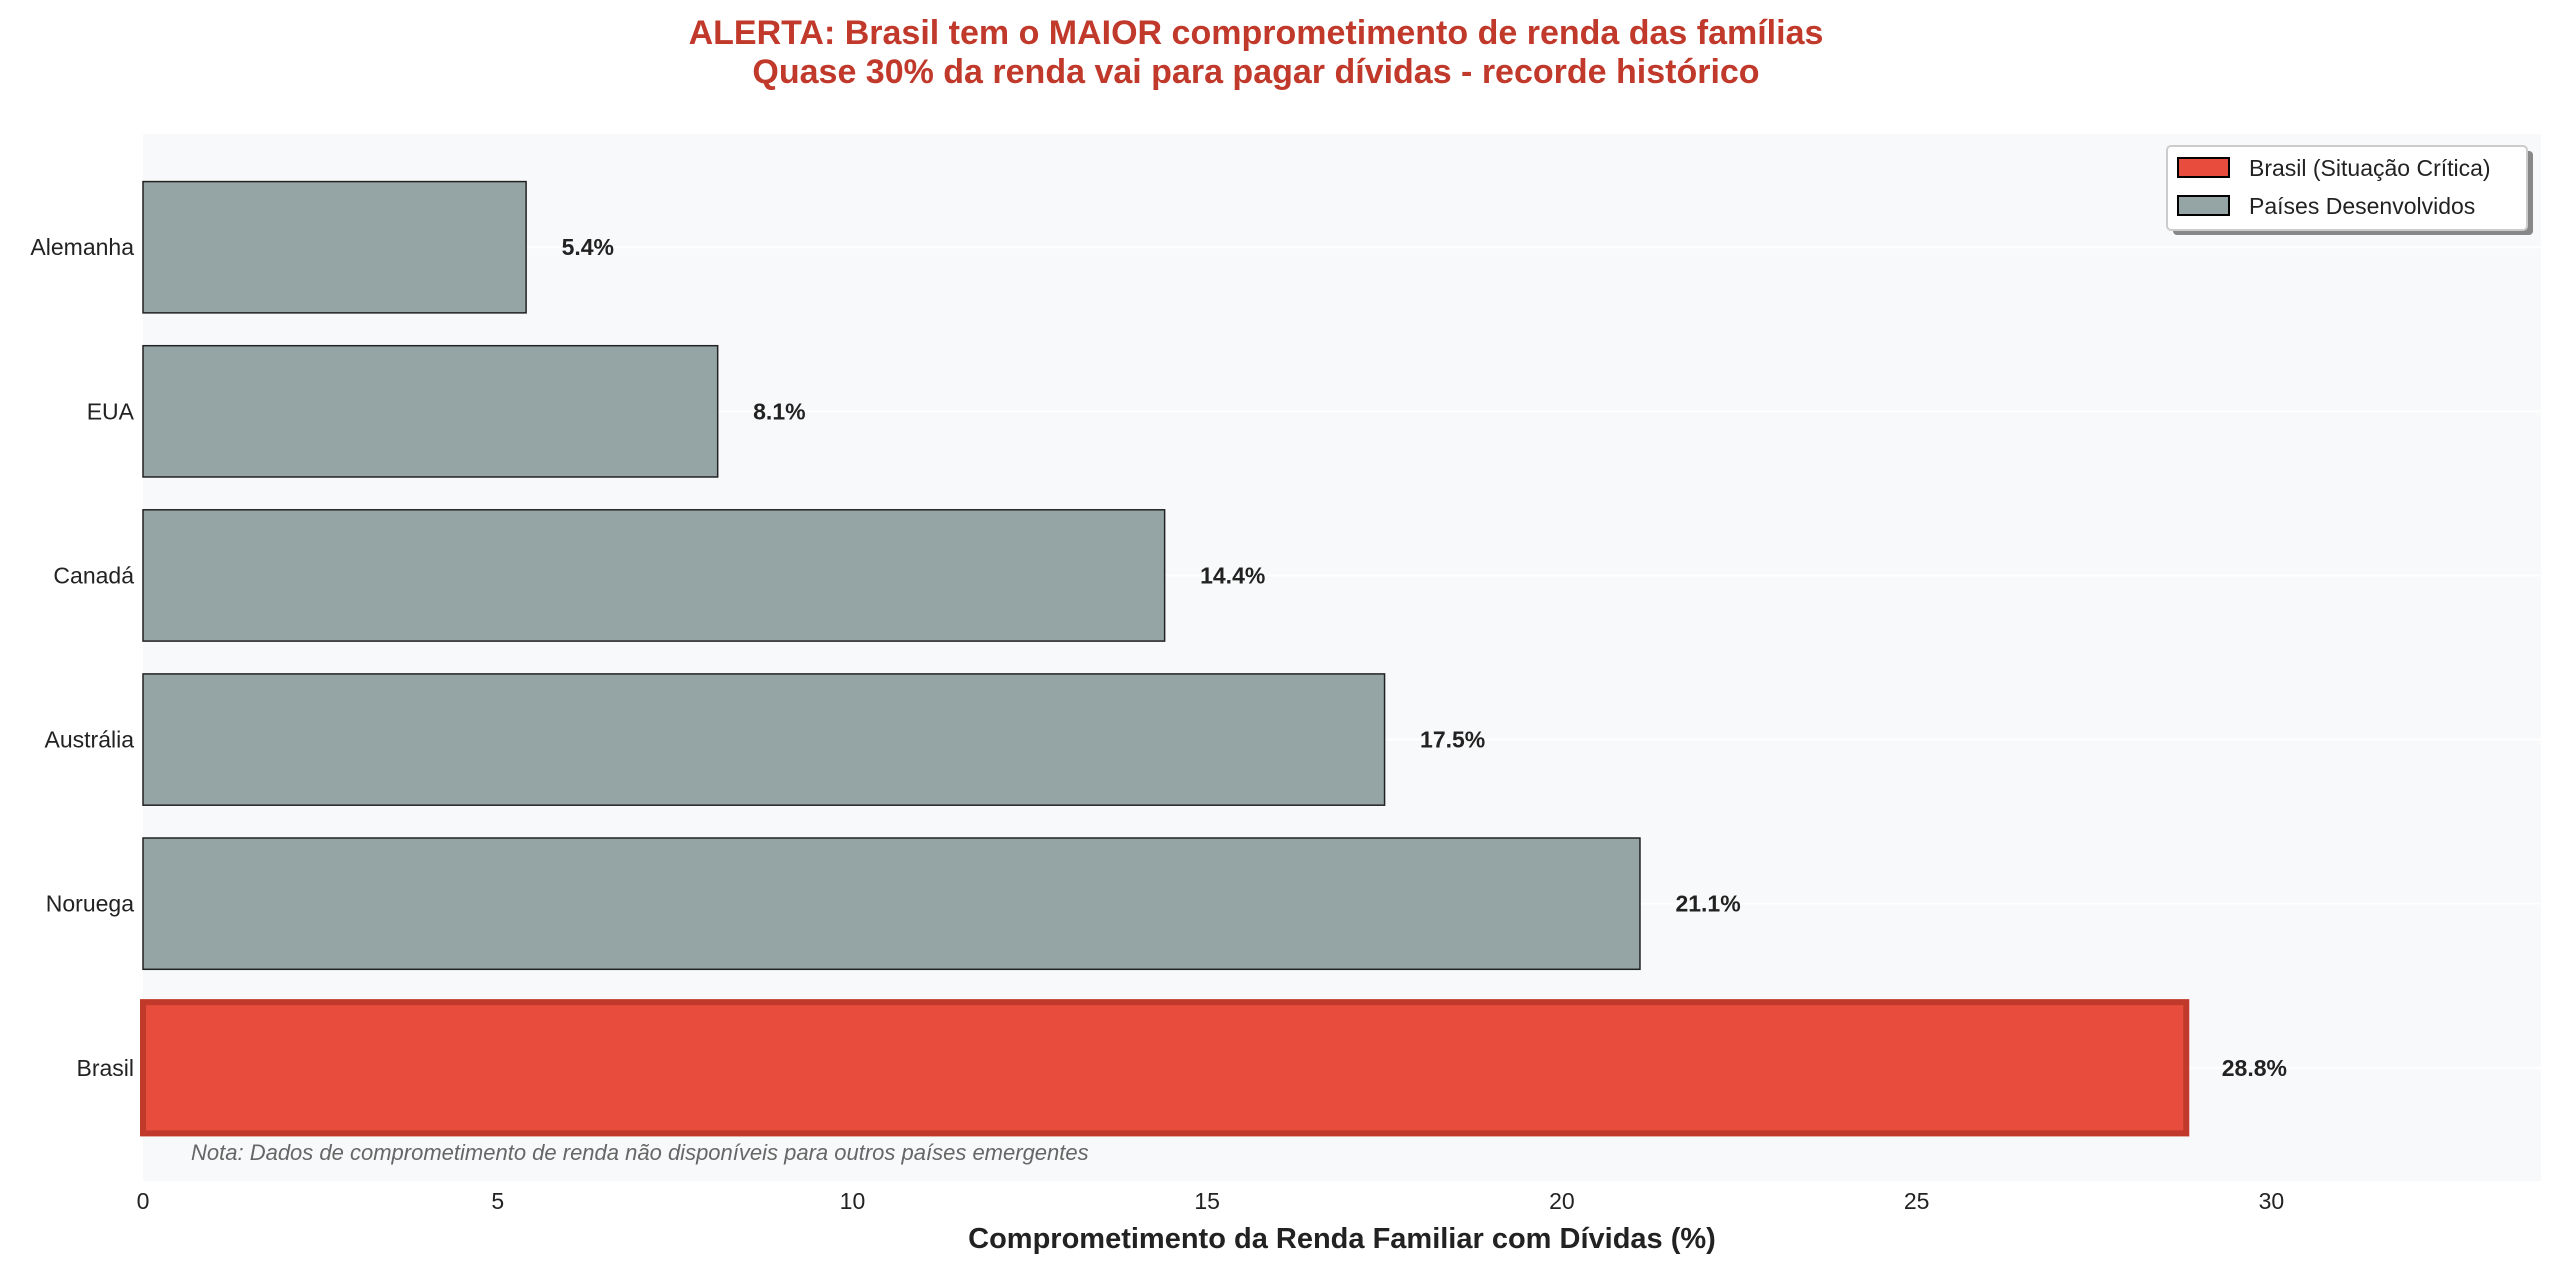  I want to click on x-tick-label: 25, so click(1917, 1201).